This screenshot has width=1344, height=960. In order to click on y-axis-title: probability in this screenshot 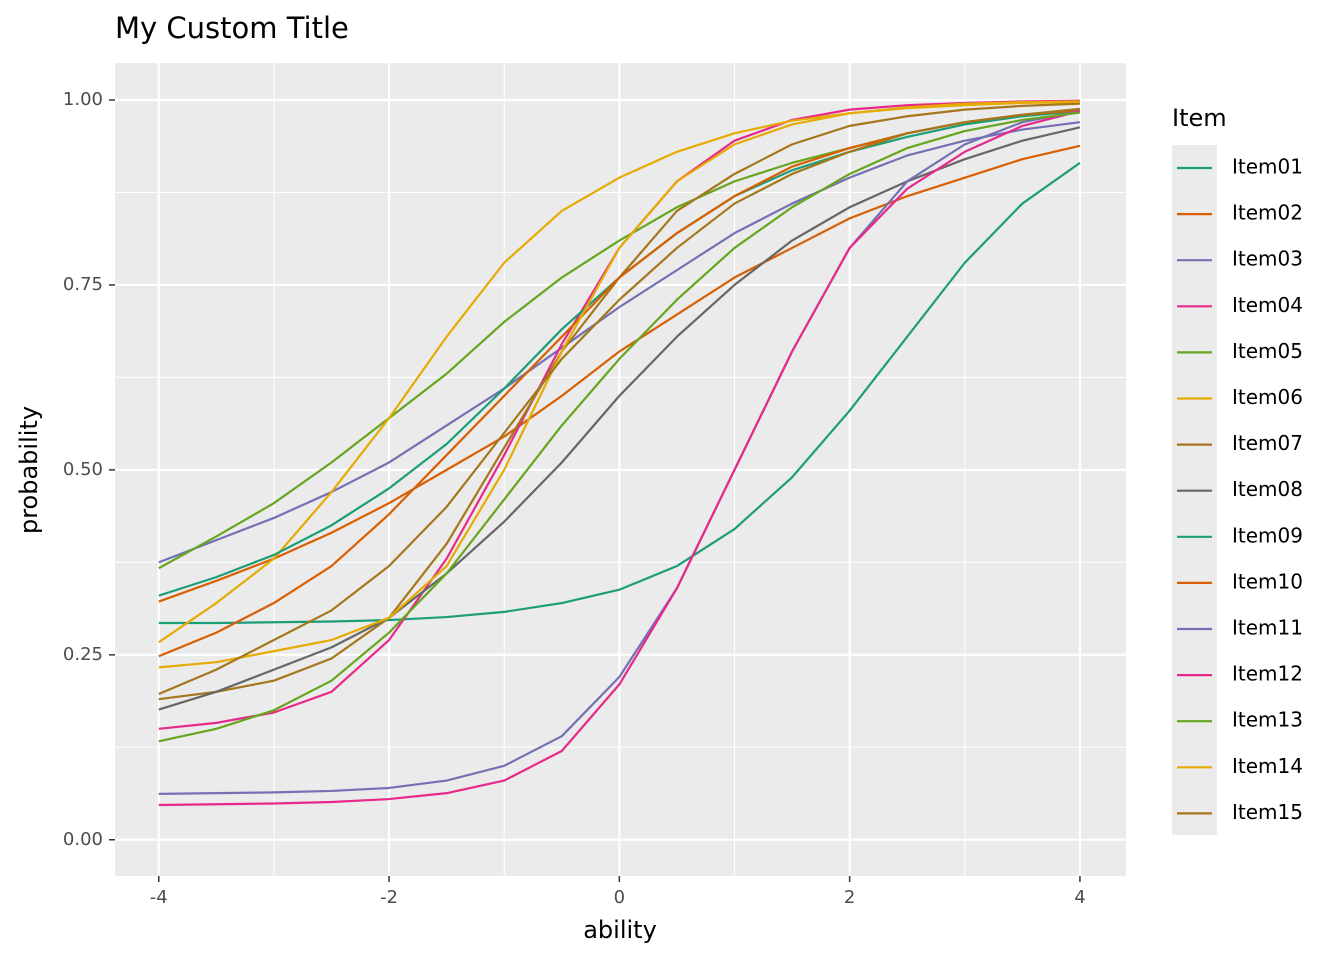, I will do `click(29, 470)`.